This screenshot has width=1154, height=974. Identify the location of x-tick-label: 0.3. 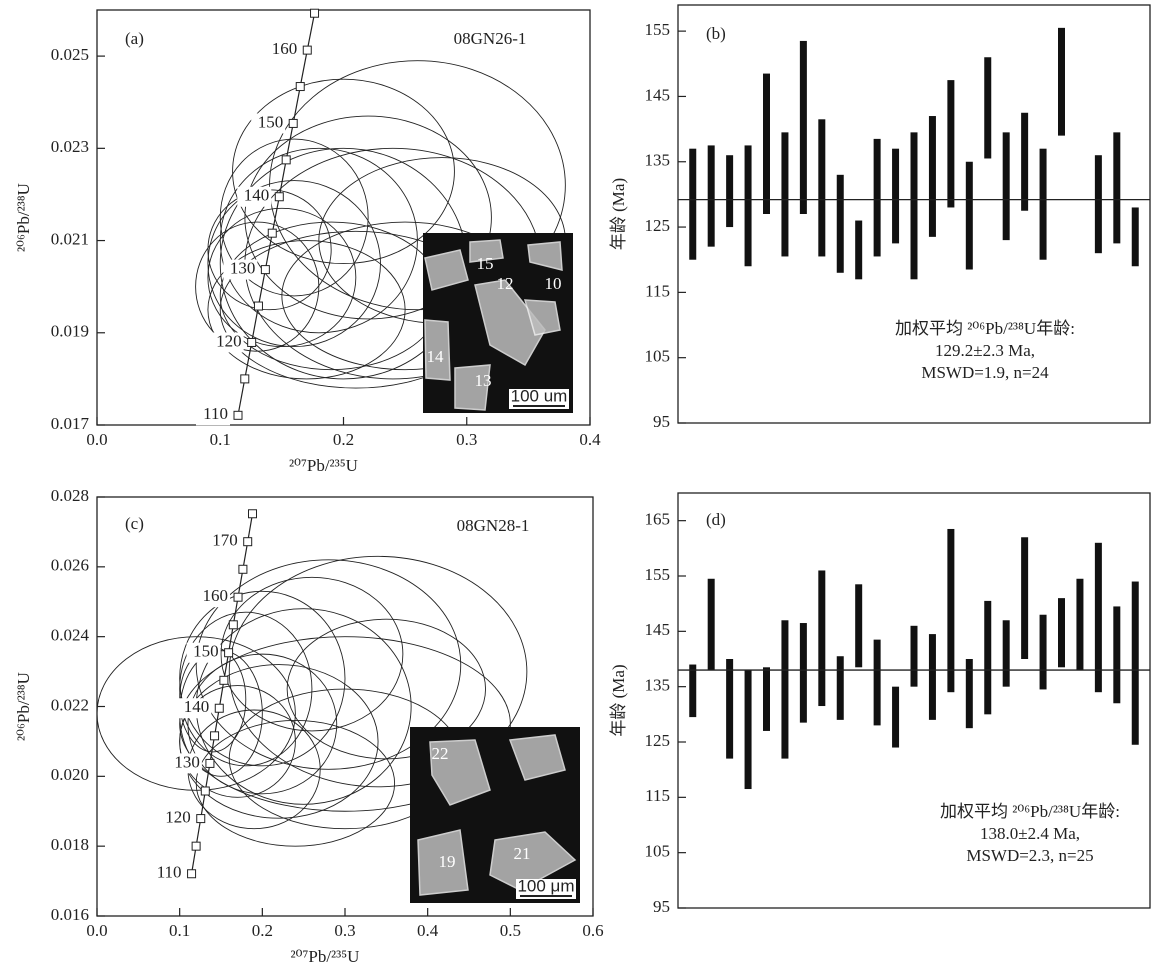
(344, 930).